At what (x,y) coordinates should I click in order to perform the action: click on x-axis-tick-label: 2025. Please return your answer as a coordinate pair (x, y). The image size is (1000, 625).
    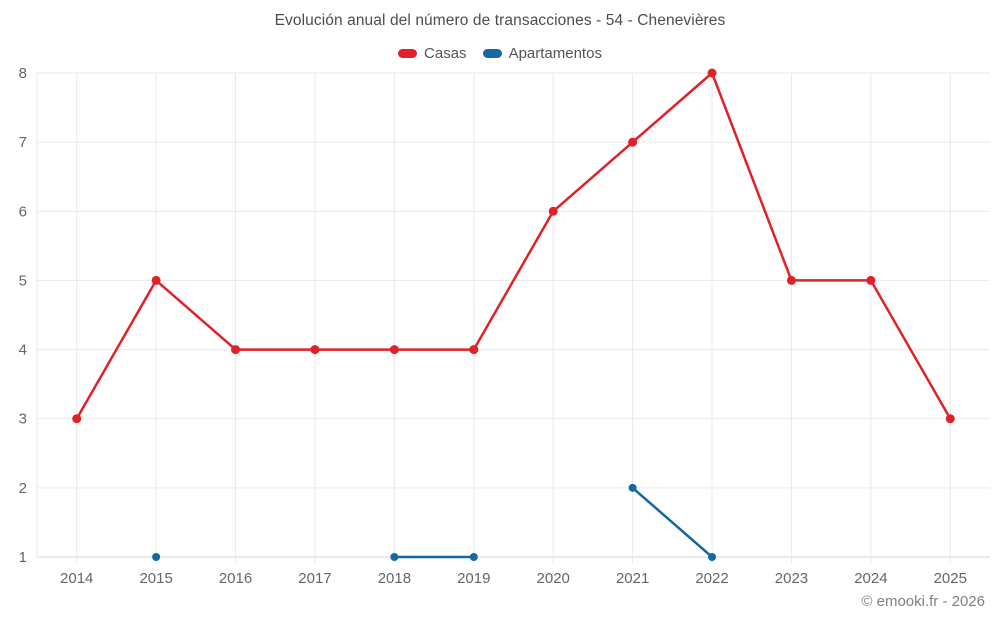
    Looking at the image, I should click on (950, 578).